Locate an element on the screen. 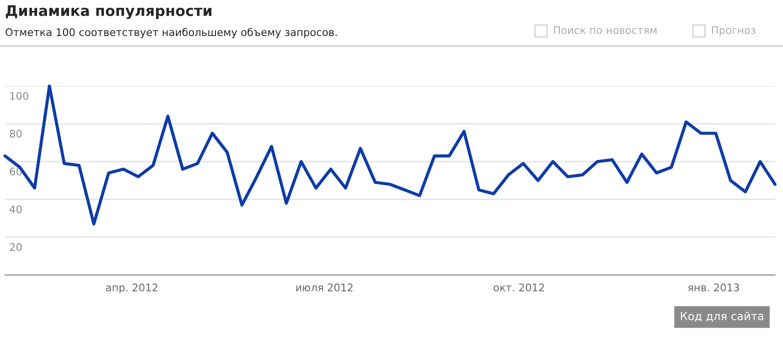  text: Код для сайта is located at coordinates (722, 317).